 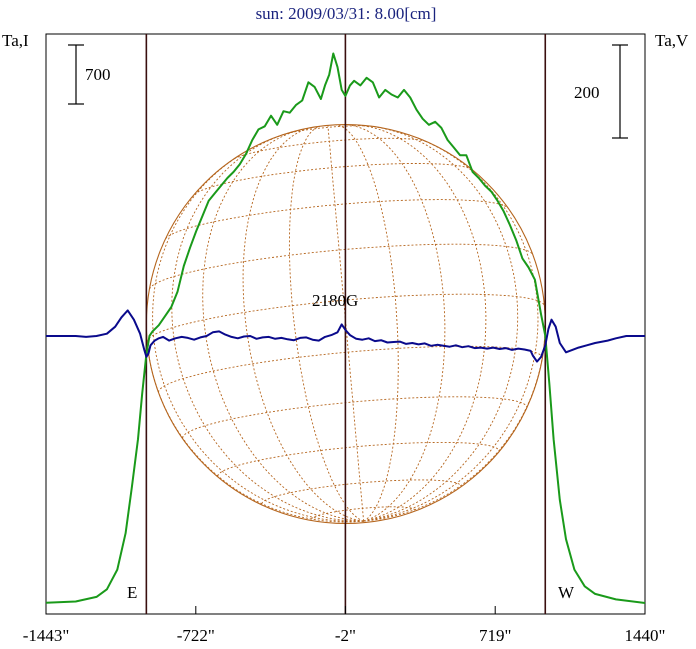 I want to click on x-tick-label: -2", so click(x=345, y=635).